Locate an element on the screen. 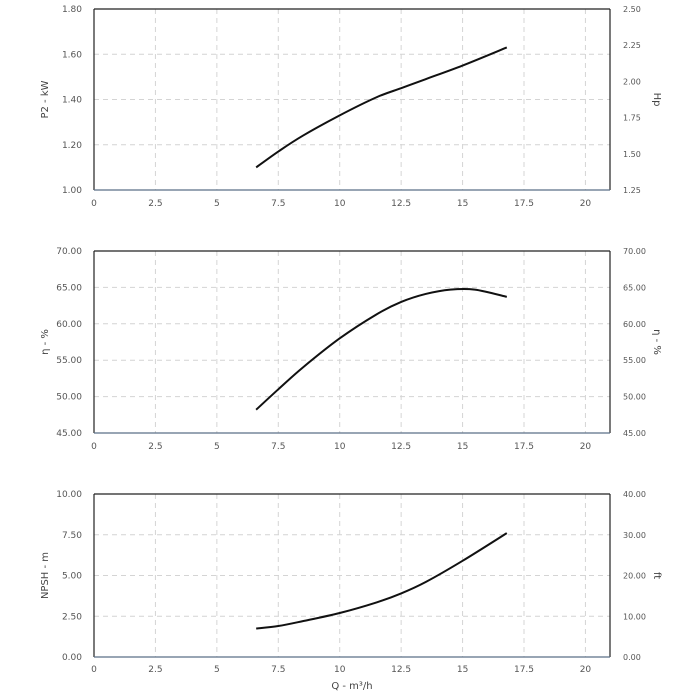 This screenshot has width=700, height=700. y2-axis-title: Hp is located at coordinates (656, 100).